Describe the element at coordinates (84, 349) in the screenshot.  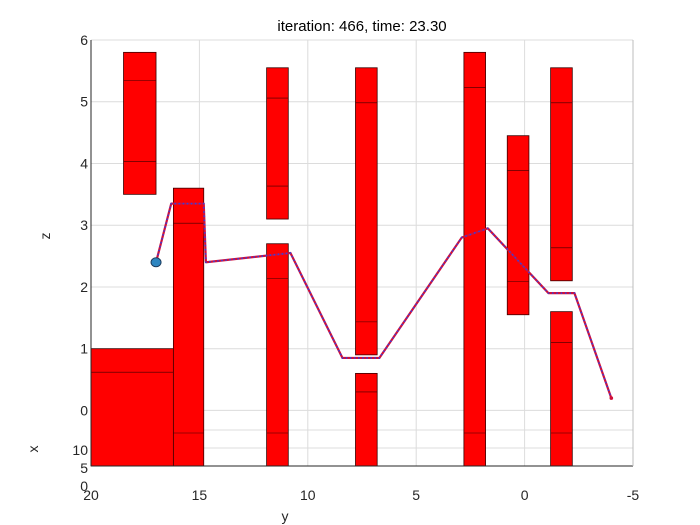
I see `z-tick-label-1: 1` at that location.